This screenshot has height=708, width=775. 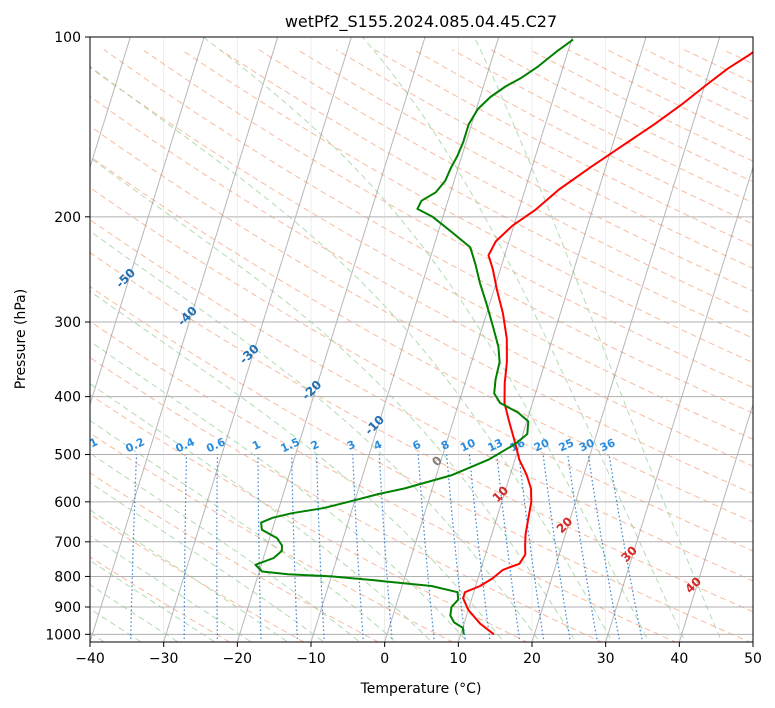 I want to click on x-tick-label: 10, so click(x=458, y=659).